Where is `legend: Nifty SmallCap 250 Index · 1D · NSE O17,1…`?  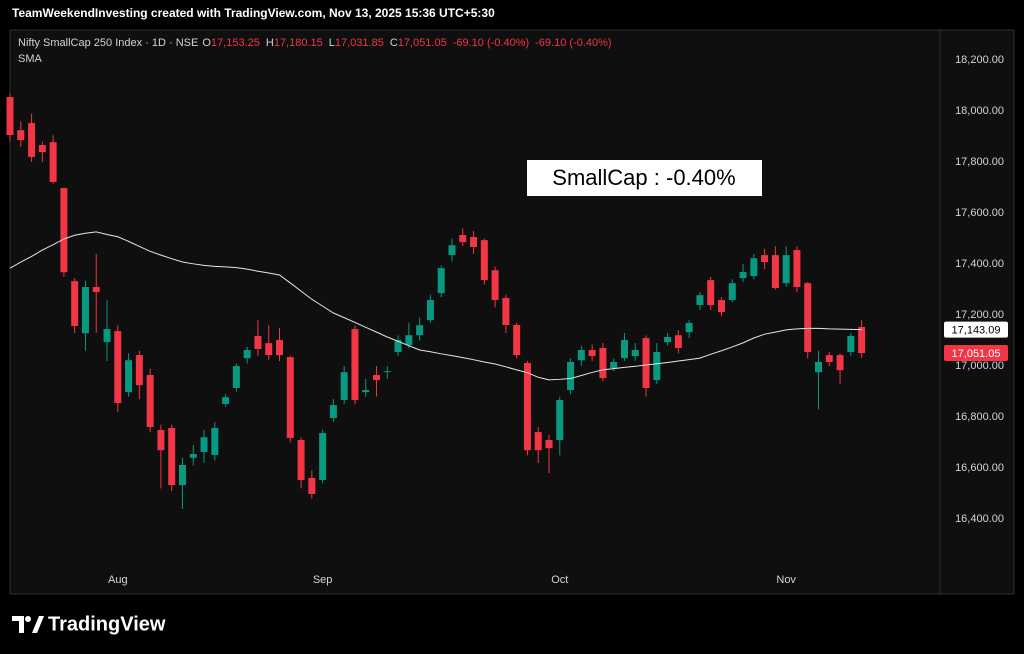
legend: Nifty SmallCap 250 Index · 1D · NSE O17,1… is located at coordinates (315, 43).